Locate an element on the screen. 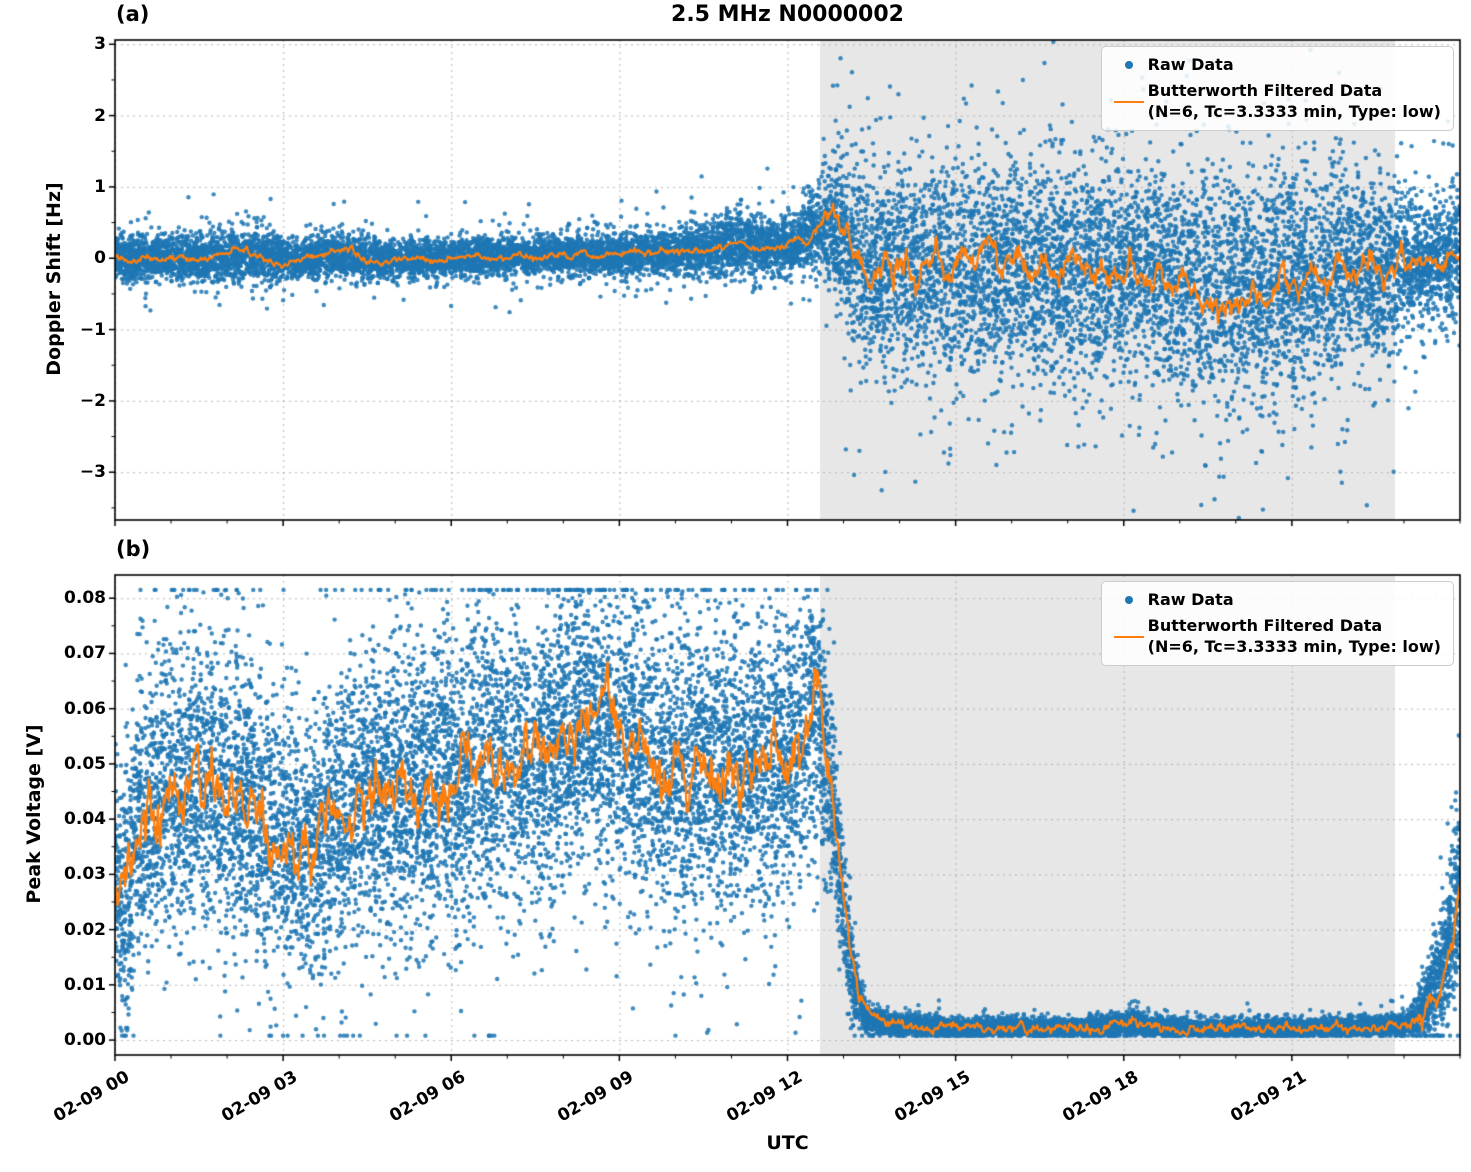 Image resolution: width=1471 pixels, height=1172 pixels. y-tick-label: 1 is located at coordinates (100, 186).